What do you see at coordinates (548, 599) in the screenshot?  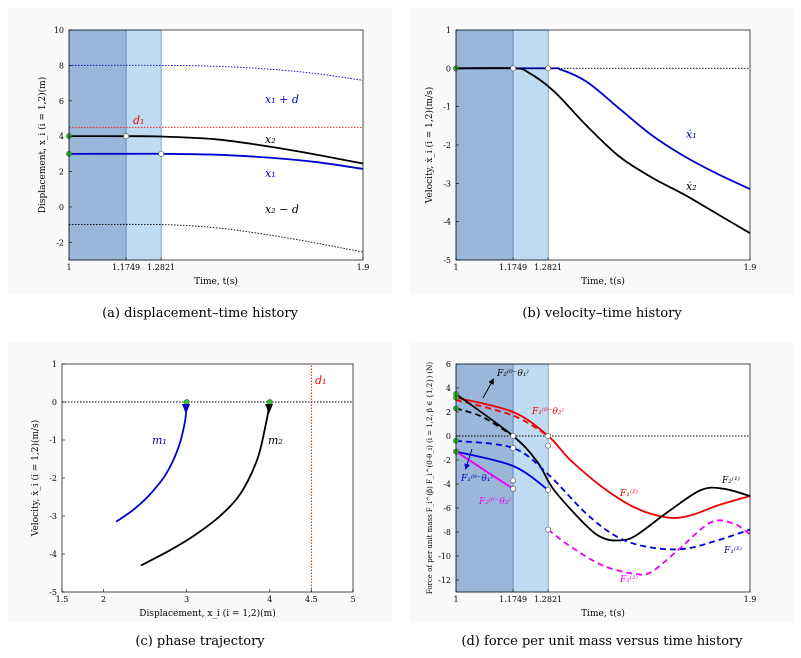 I see `x-tick-label: 1.2821` at bounding box center [548, 599].